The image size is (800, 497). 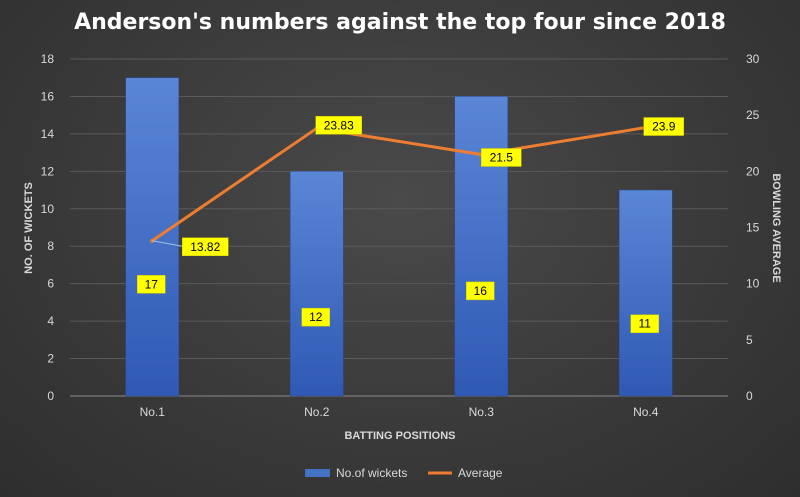 What do you see at coordinates (482, 412) in the screenshot?
I see `x-tick-label: No.3` at bounding box center [482, 412].